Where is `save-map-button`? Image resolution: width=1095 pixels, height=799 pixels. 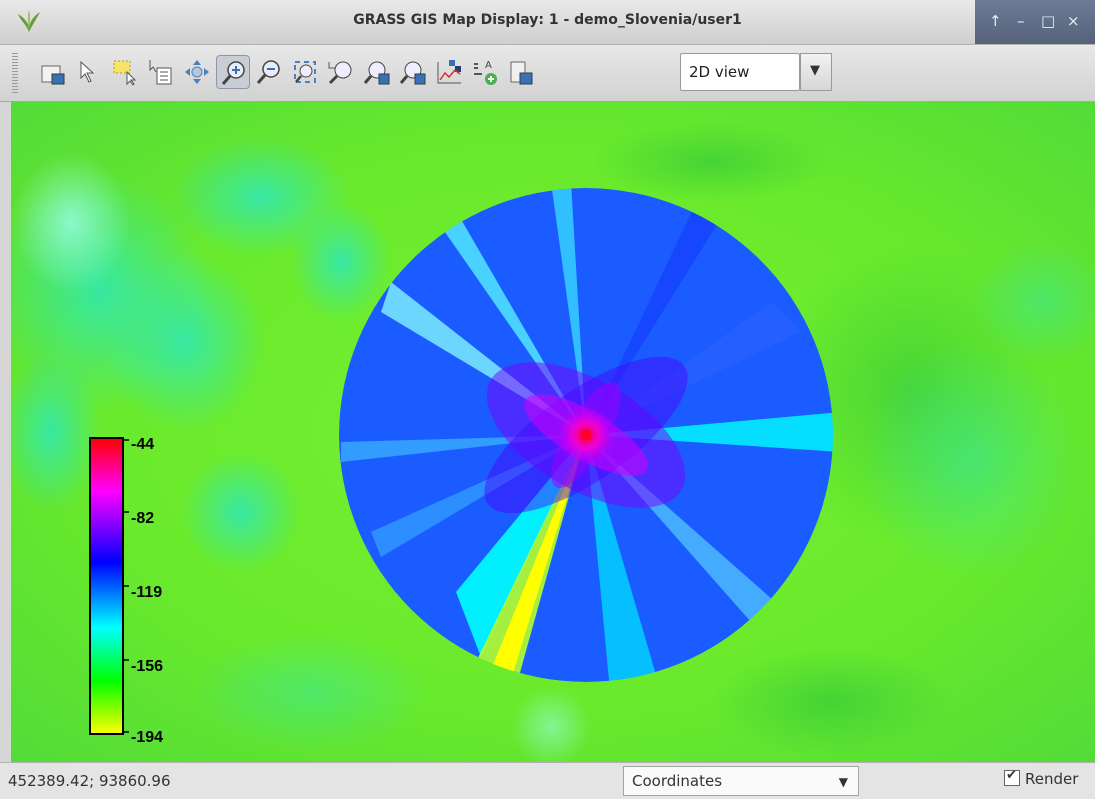 save-map-button is located at coordinates (521, 72).